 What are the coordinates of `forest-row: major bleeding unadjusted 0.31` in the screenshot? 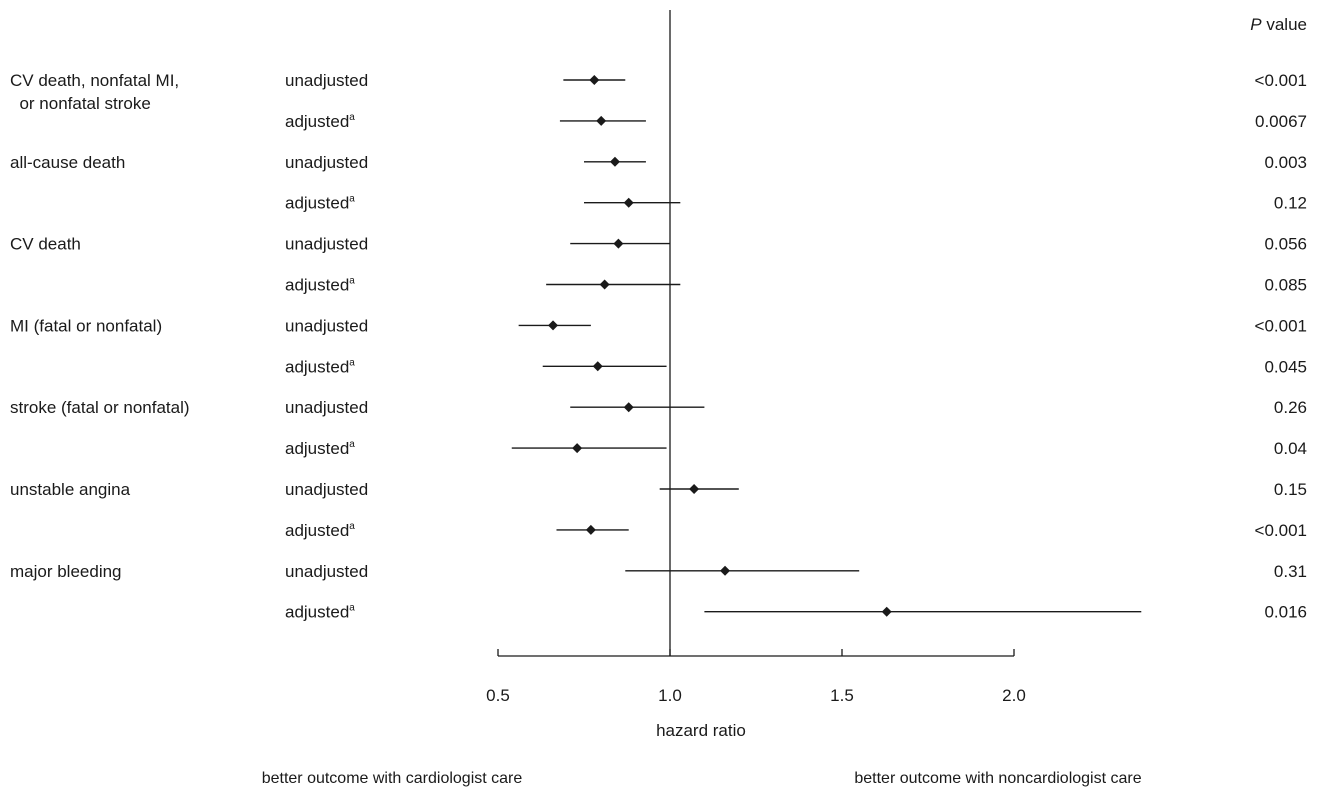 It's located at (658, 571).